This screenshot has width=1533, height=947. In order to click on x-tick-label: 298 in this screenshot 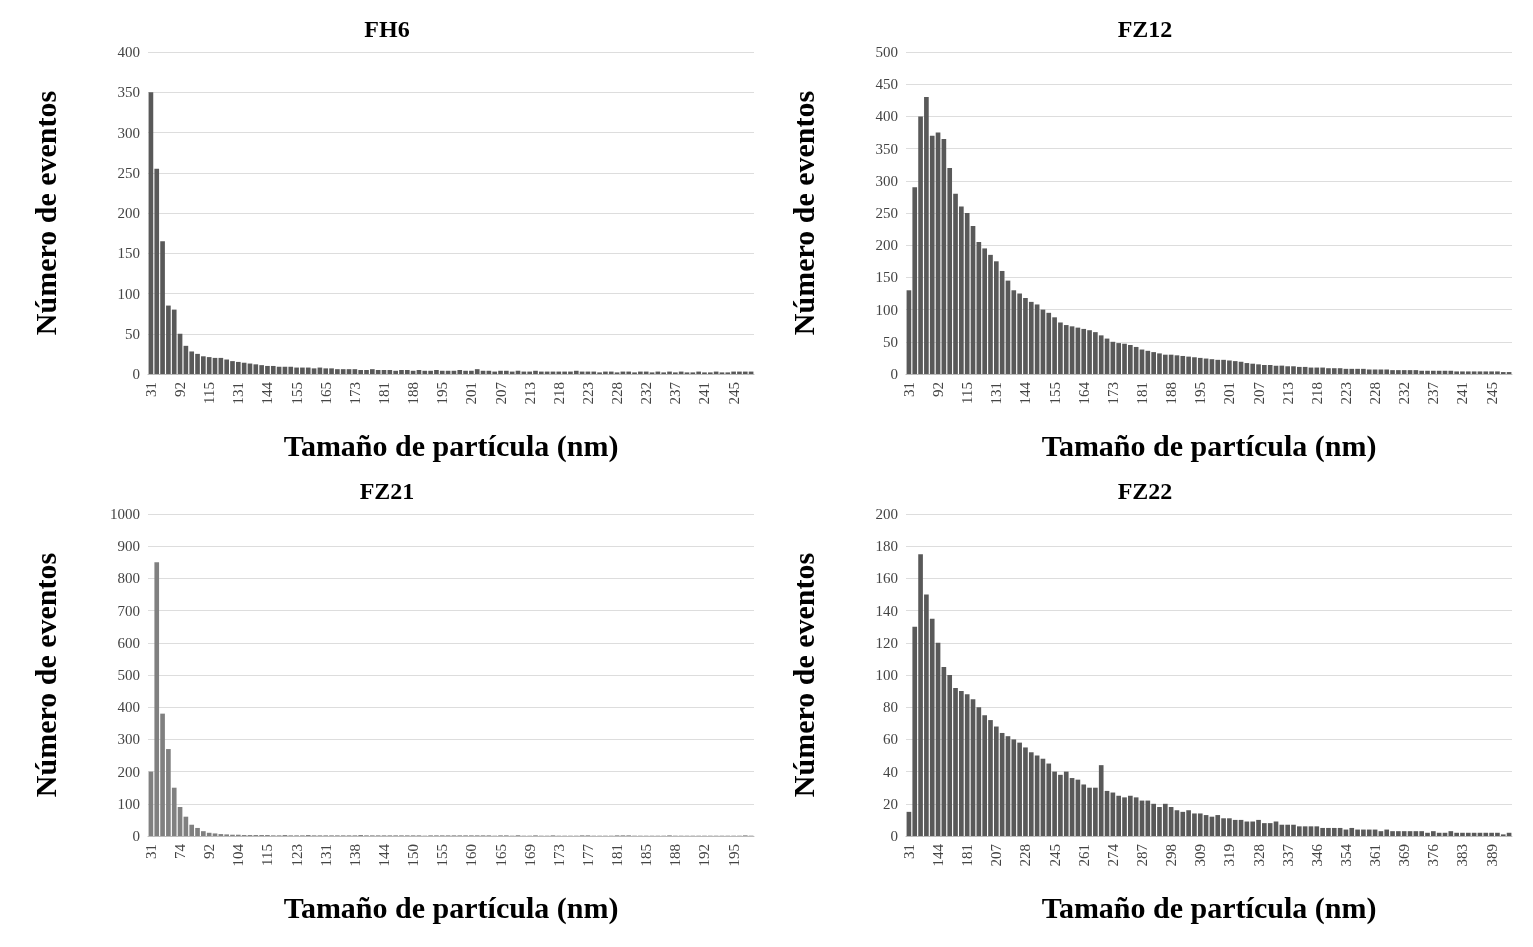, I will do `click(1171, 855)`.